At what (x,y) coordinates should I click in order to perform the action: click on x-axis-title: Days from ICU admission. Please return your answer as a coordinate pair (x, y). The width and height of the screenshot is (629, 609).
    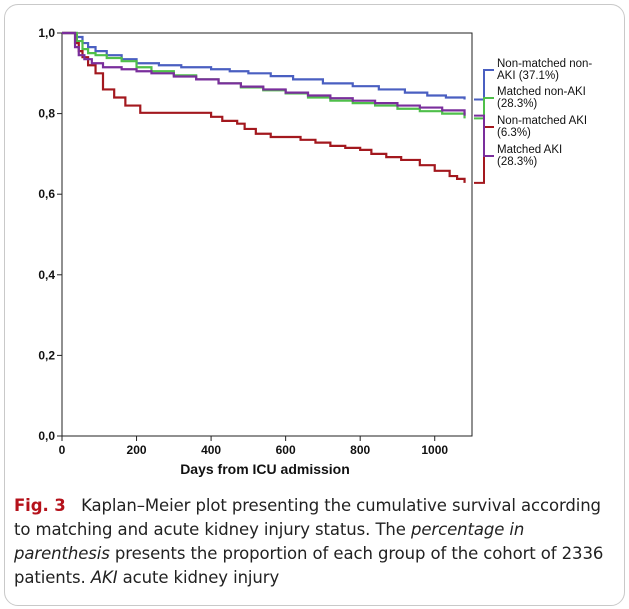
    Looking at the image, I should click on (265, 469).